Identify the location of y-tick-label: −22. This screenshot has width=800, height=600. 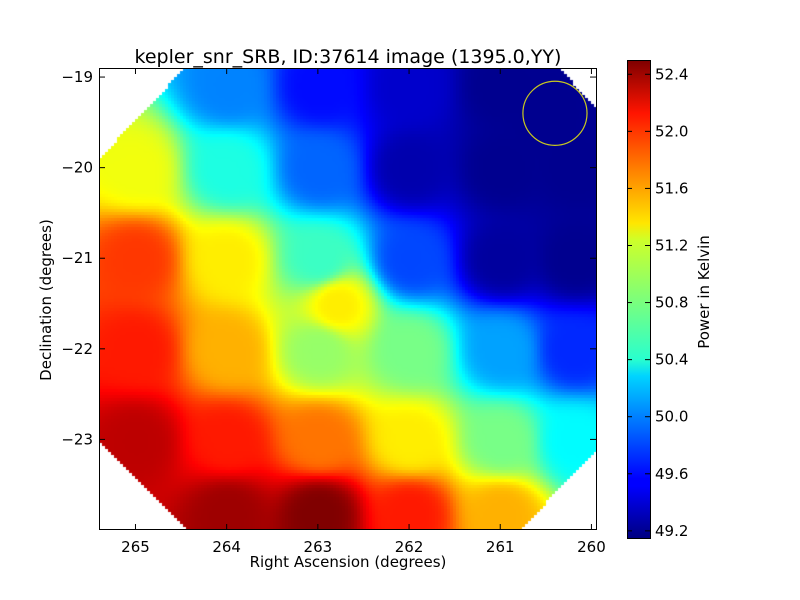
(77, 349).